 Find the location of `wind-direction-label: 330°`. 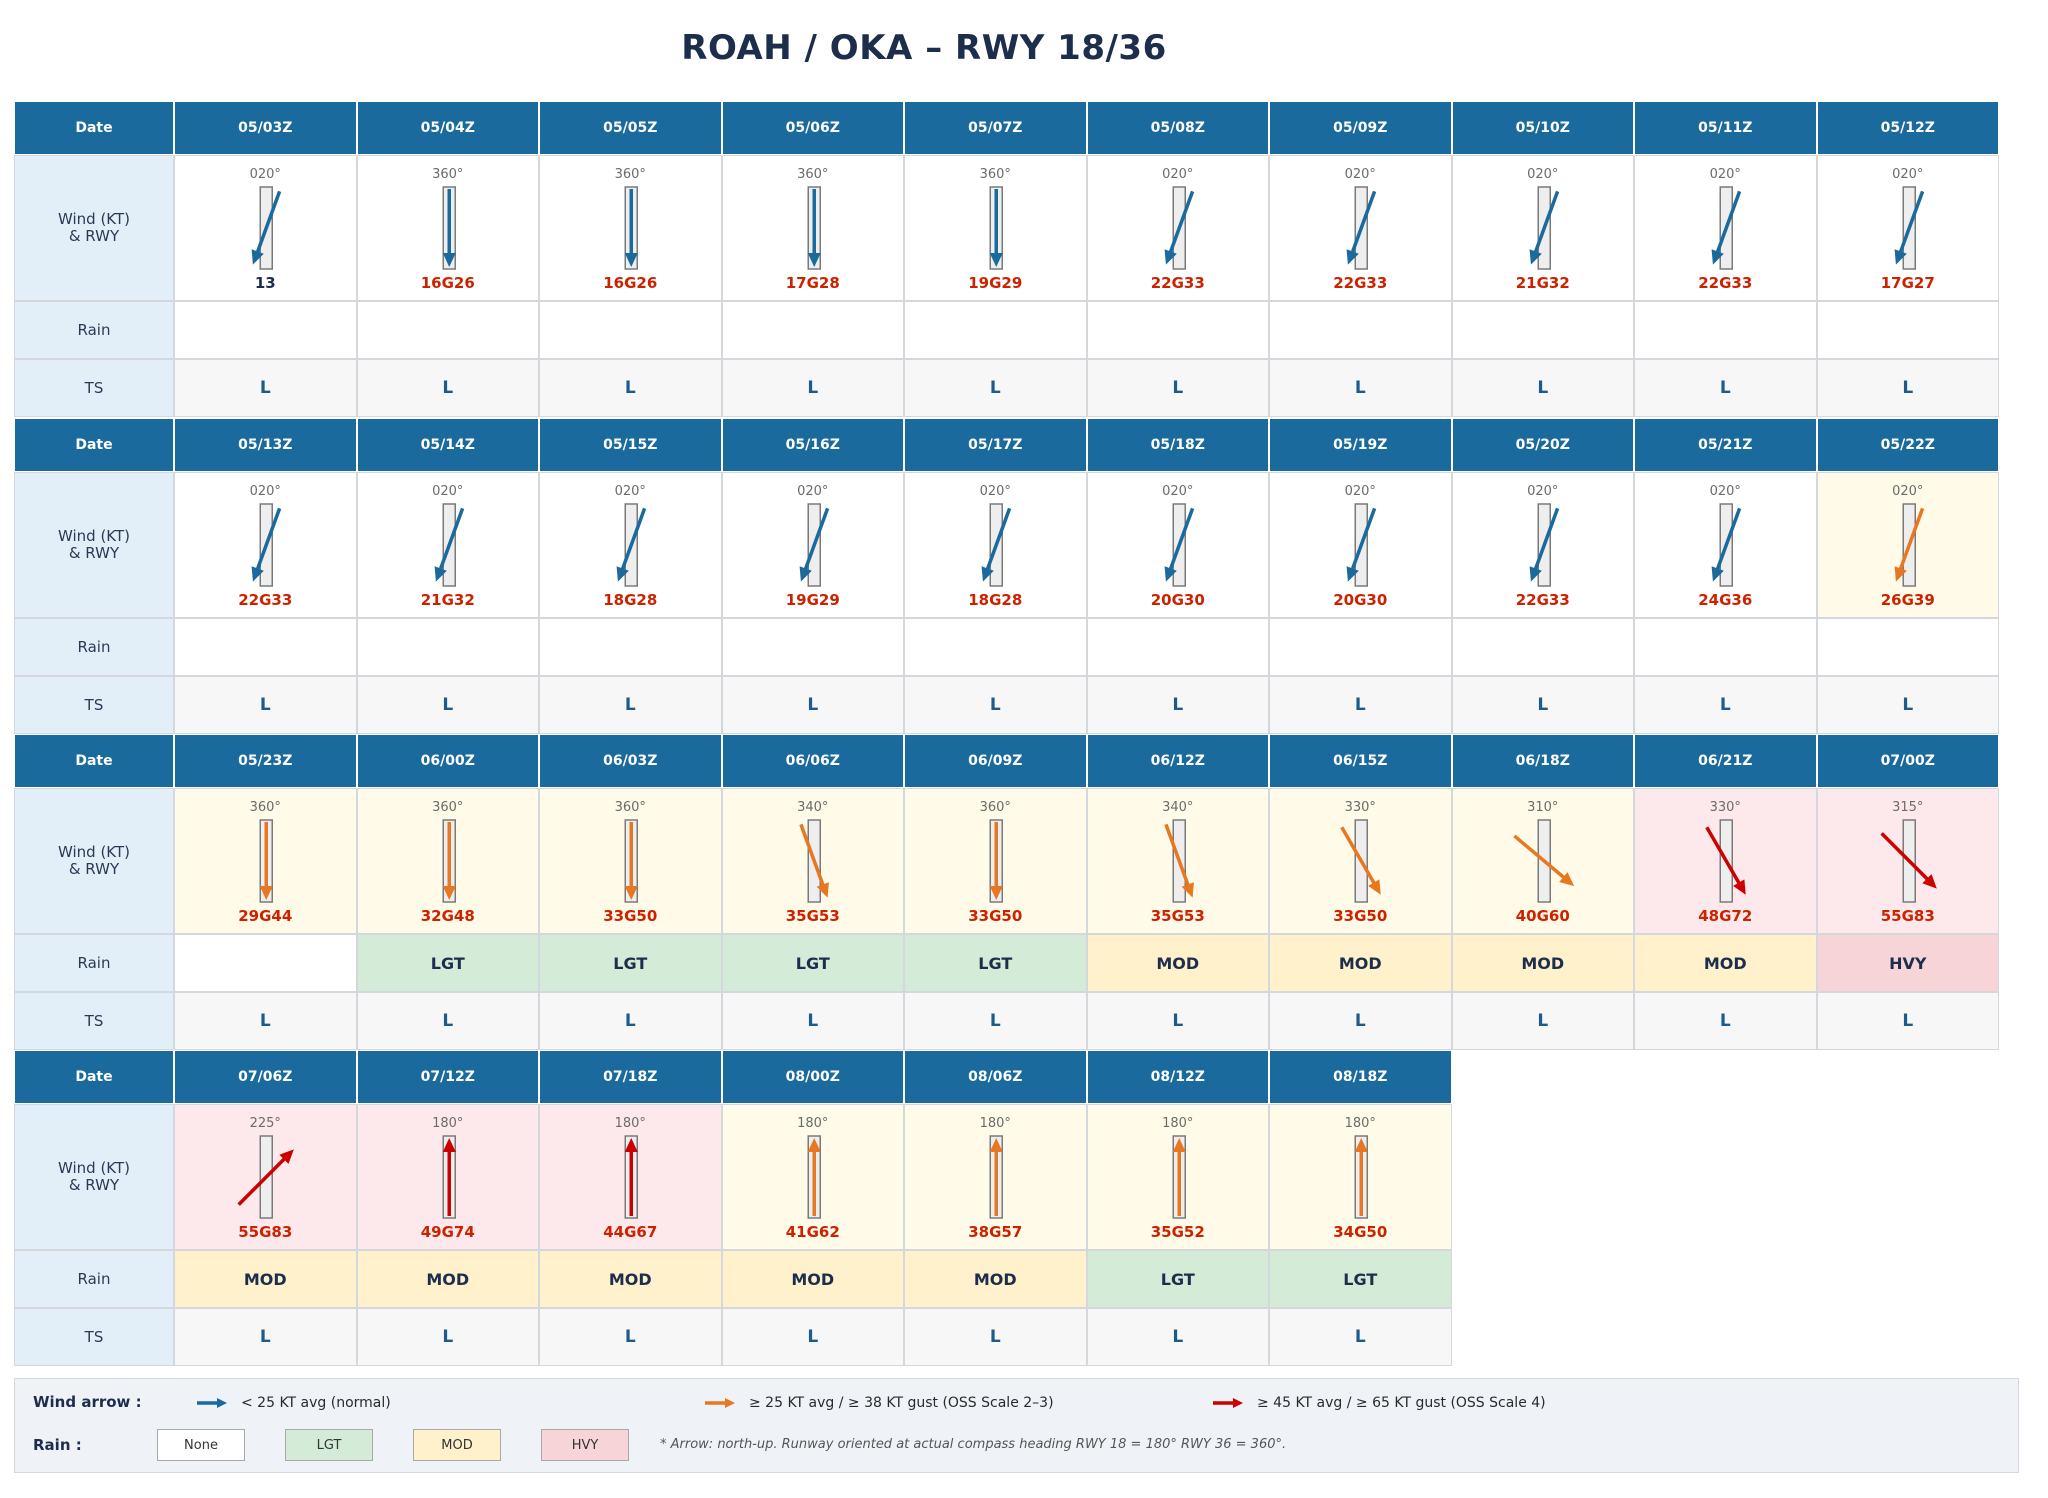

wind-direction-label: 330° is located at coordinates (1725, 807).